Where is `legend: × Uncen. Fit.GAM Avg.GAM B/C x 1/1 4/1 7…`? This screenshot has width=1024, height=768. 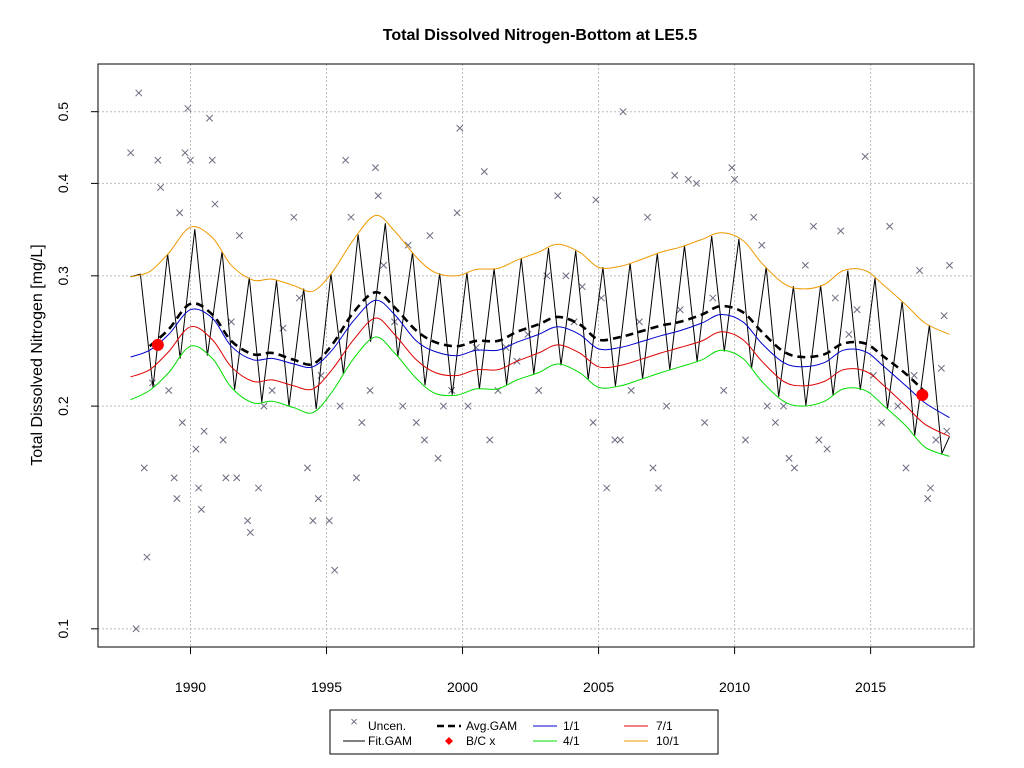
legend: × Uncen. Fit.GAM Avg.GAM B/C x 1/1 4/1 7… is located at coordinates (524, 732).